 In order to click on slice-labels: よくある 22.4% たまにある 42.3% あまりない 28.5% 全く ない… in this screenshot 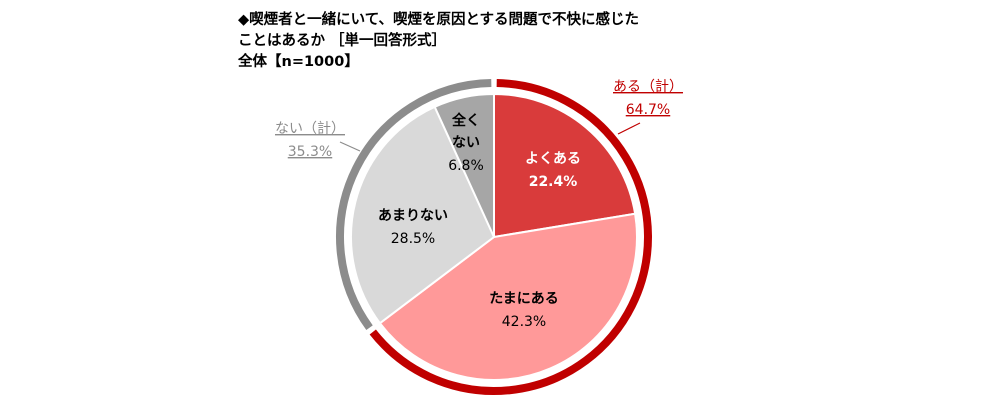, I will do `click(479, 221)`.